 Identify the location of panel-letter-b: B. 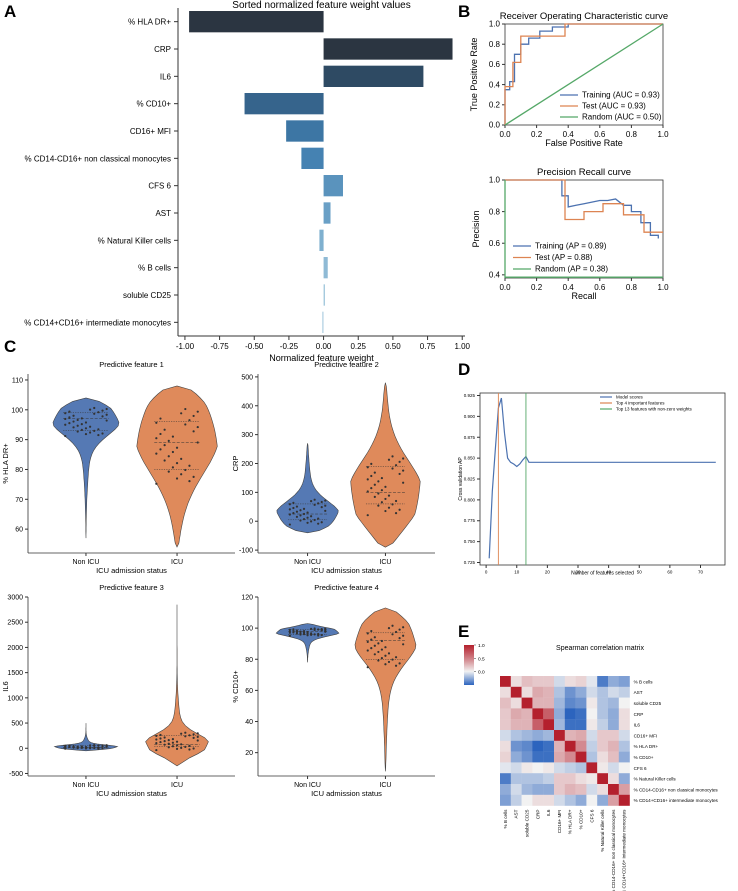
(464, 11).